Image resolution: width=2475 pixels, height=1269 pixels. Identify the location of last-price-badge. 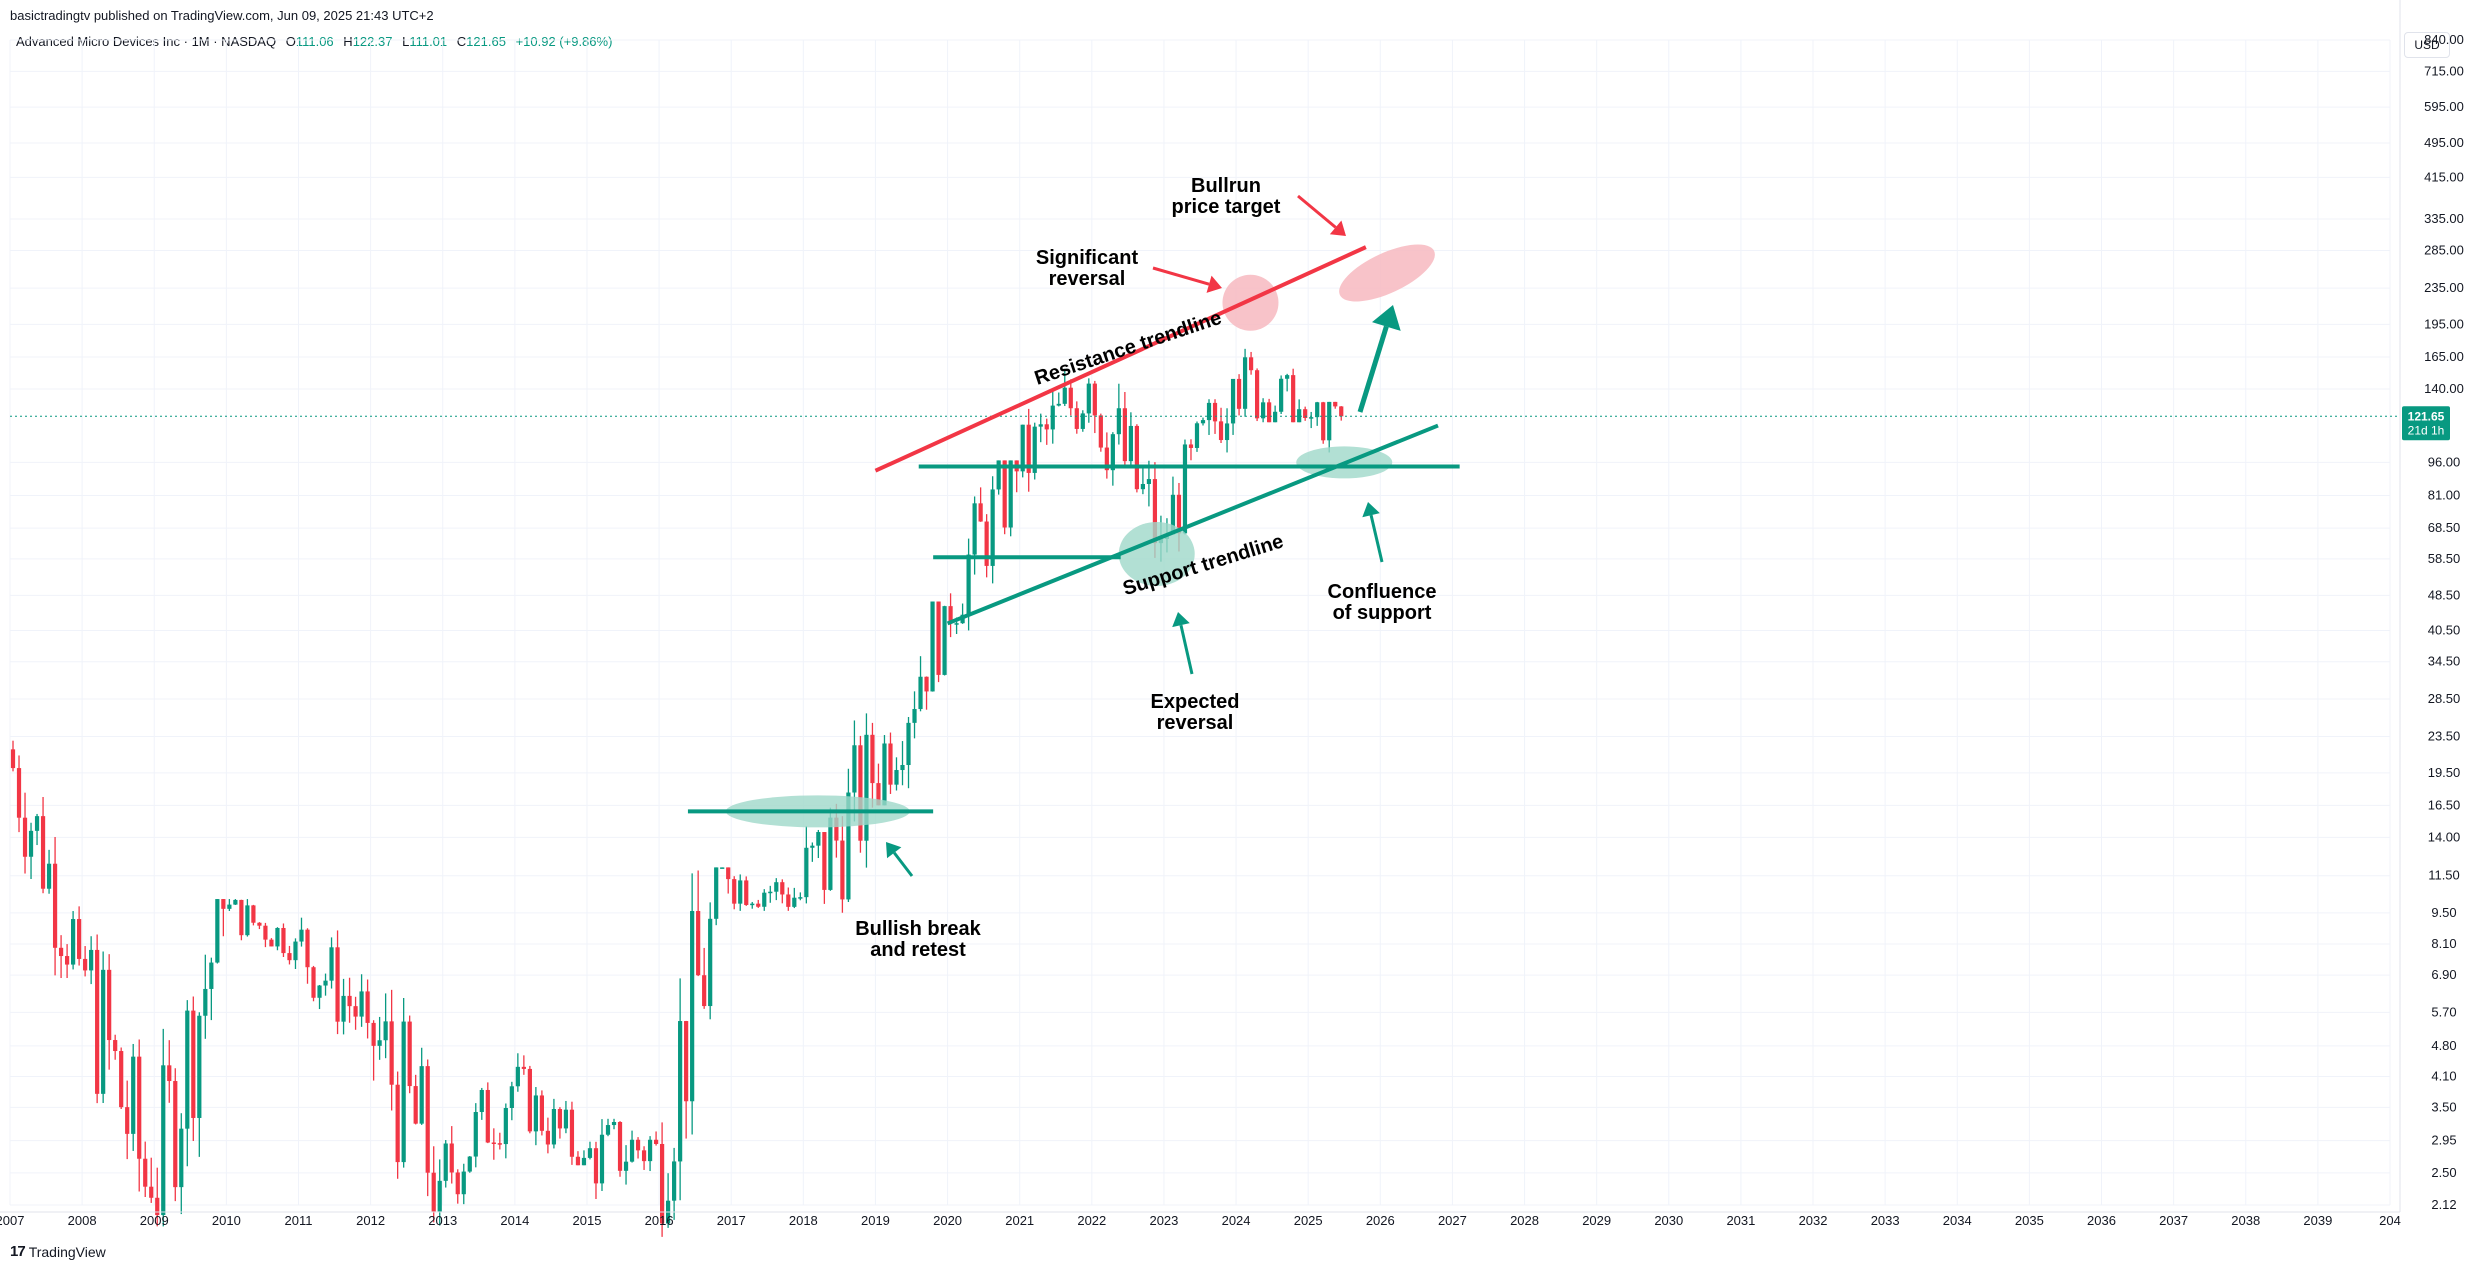
(2426, 423).